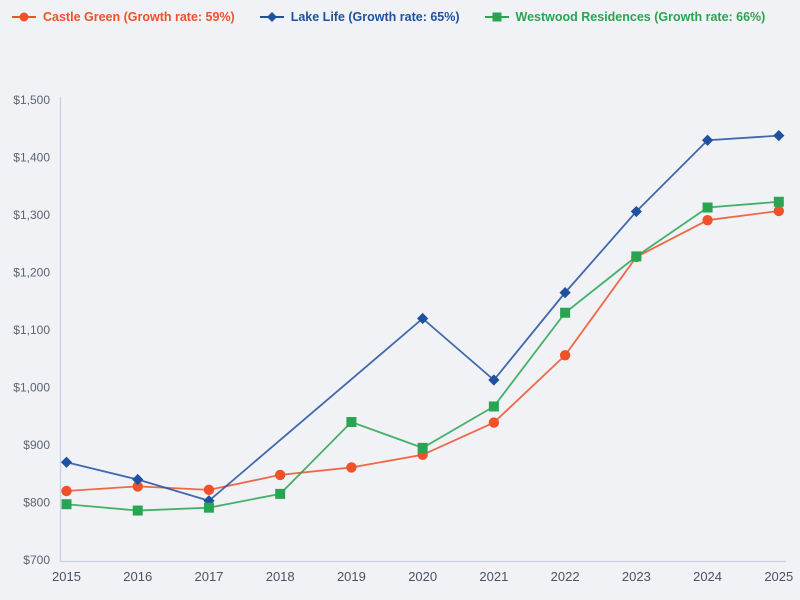 The width and height of the screenshot is (800, 600). What do you see at coordinates (66, 491) in the screenshot?
I see `data-point-castle-green-2015` at bounding box center [66, 491].